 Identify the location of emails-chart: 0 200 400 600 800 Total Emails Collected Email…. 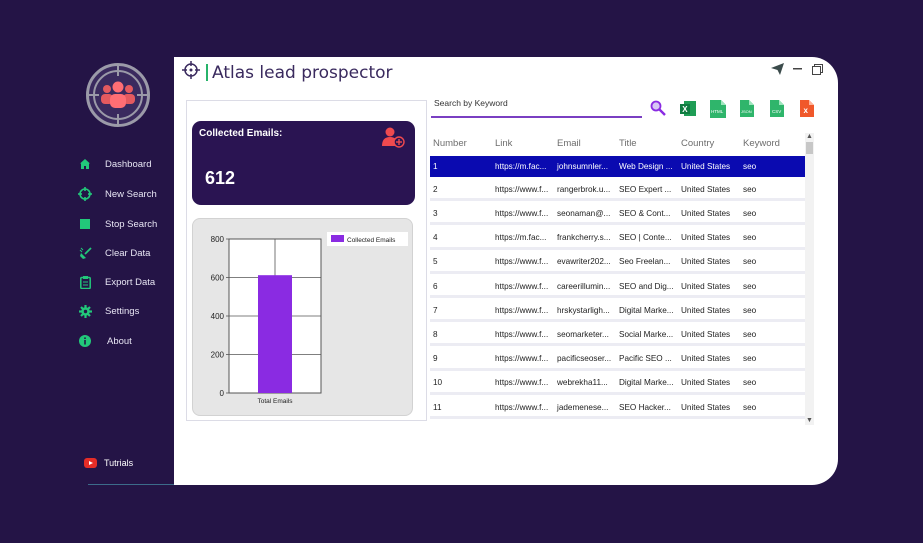
(302, 317).